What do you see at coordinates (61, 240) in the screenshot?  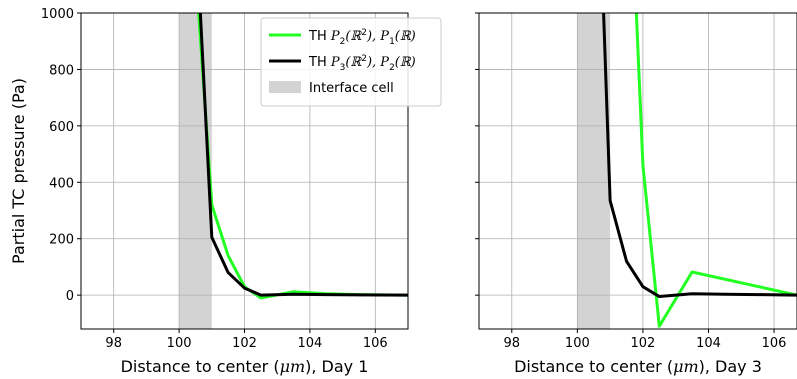 I see `y-tick-label: 200` at bounding box center [61, 240].